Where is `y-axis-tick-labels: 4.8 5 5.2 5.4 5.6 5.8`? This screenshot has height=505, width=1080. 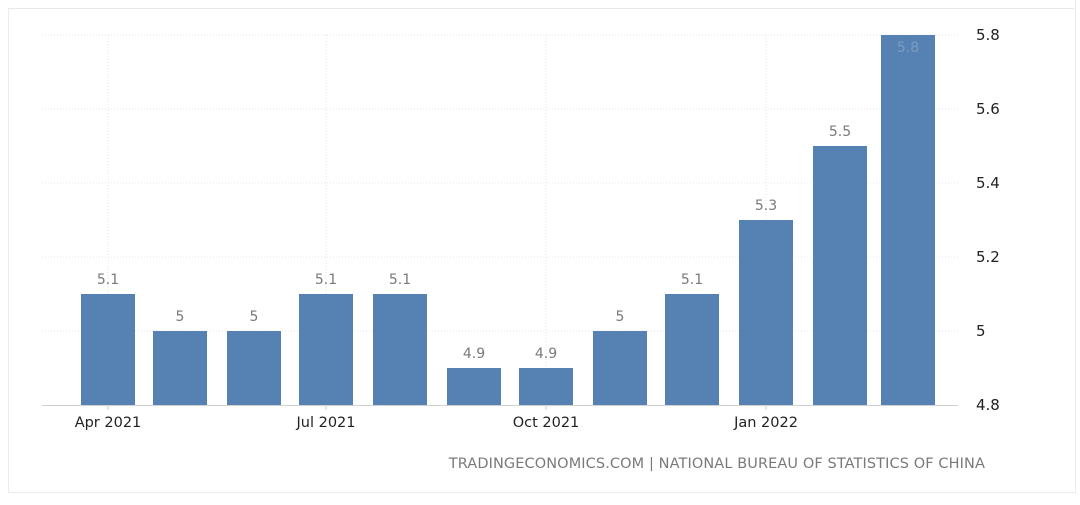 y-axis-tick-labels: 4.8 5 5.2 5.4 5.6 5.8 is located at coordinates (988, 220).